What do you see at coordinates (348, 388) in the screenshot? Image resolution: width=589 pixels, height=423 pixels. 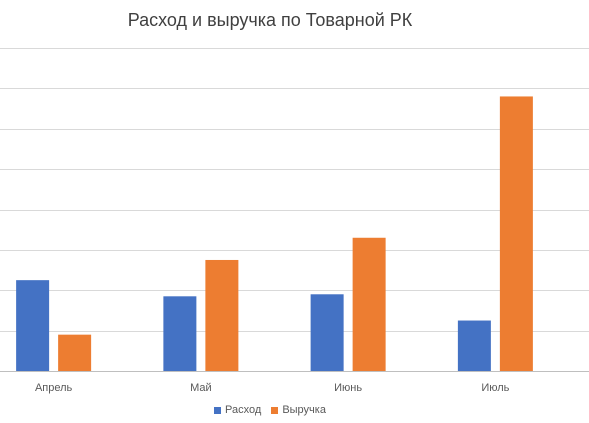 I see `x-tick-label: Июнь` at bounding box center [348, 388].